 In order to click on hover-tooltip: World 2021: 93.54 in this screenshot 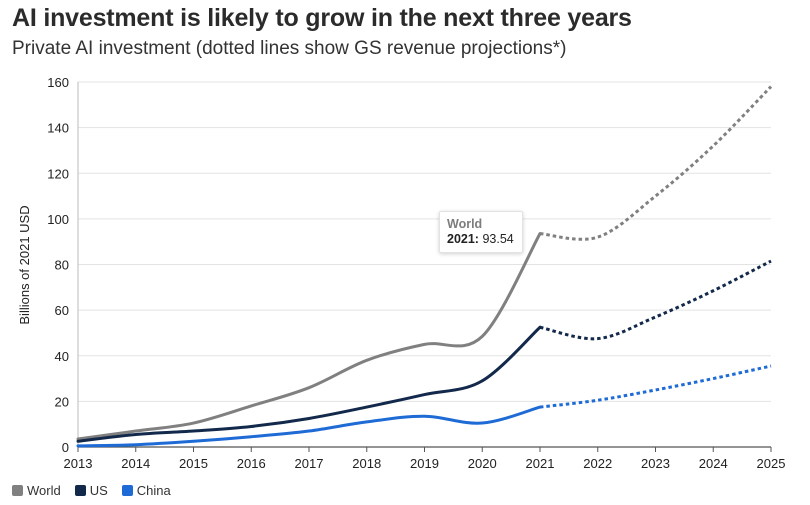, I will do `click(481, 232)`.